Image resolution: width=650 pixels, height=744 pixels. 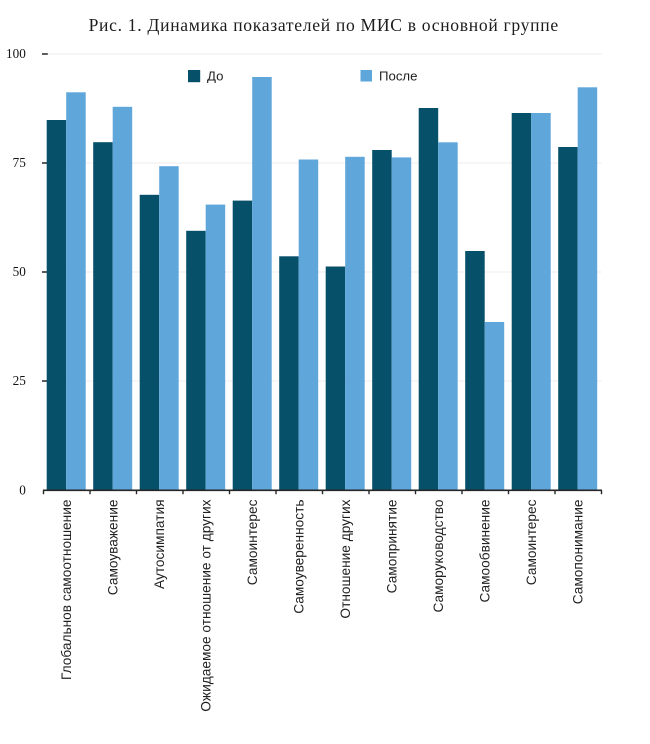 I want to click on svg-text: Самопринятие, so click(x=391, y=547).